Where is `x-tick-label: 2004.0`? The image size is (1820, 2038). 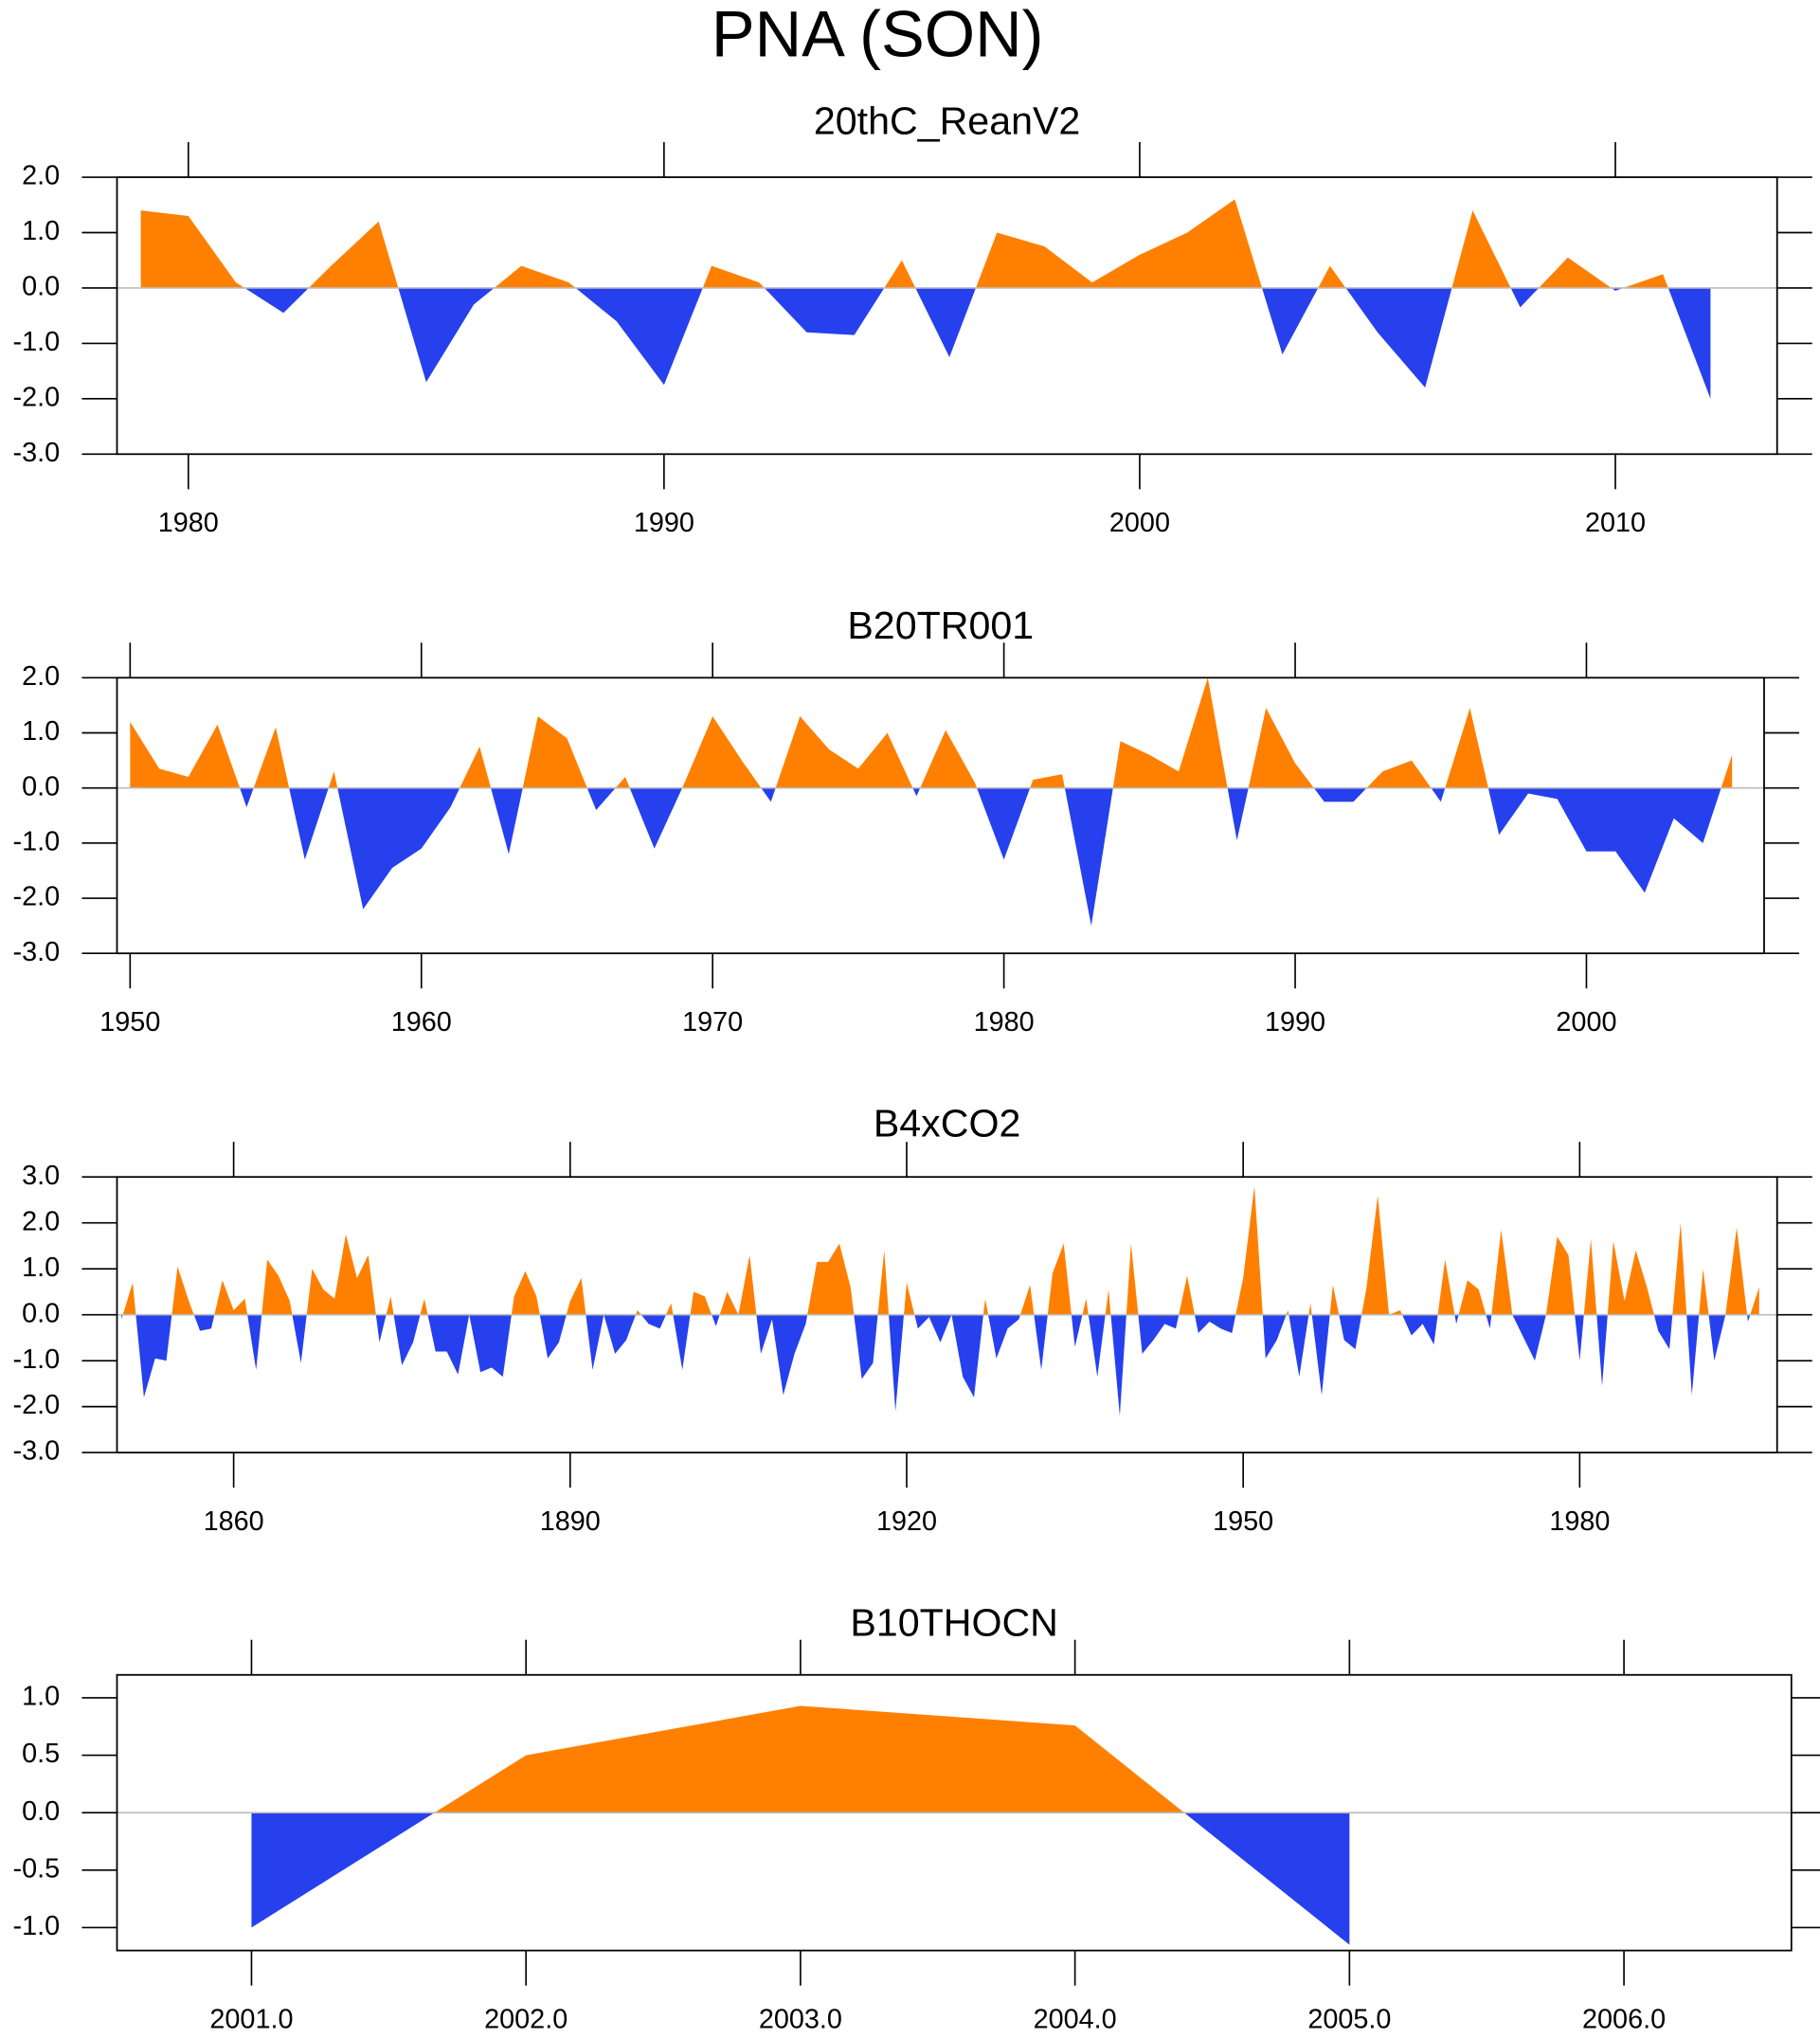 x-tick-label: 2004.0 is located at coordinates (1075, 2019).